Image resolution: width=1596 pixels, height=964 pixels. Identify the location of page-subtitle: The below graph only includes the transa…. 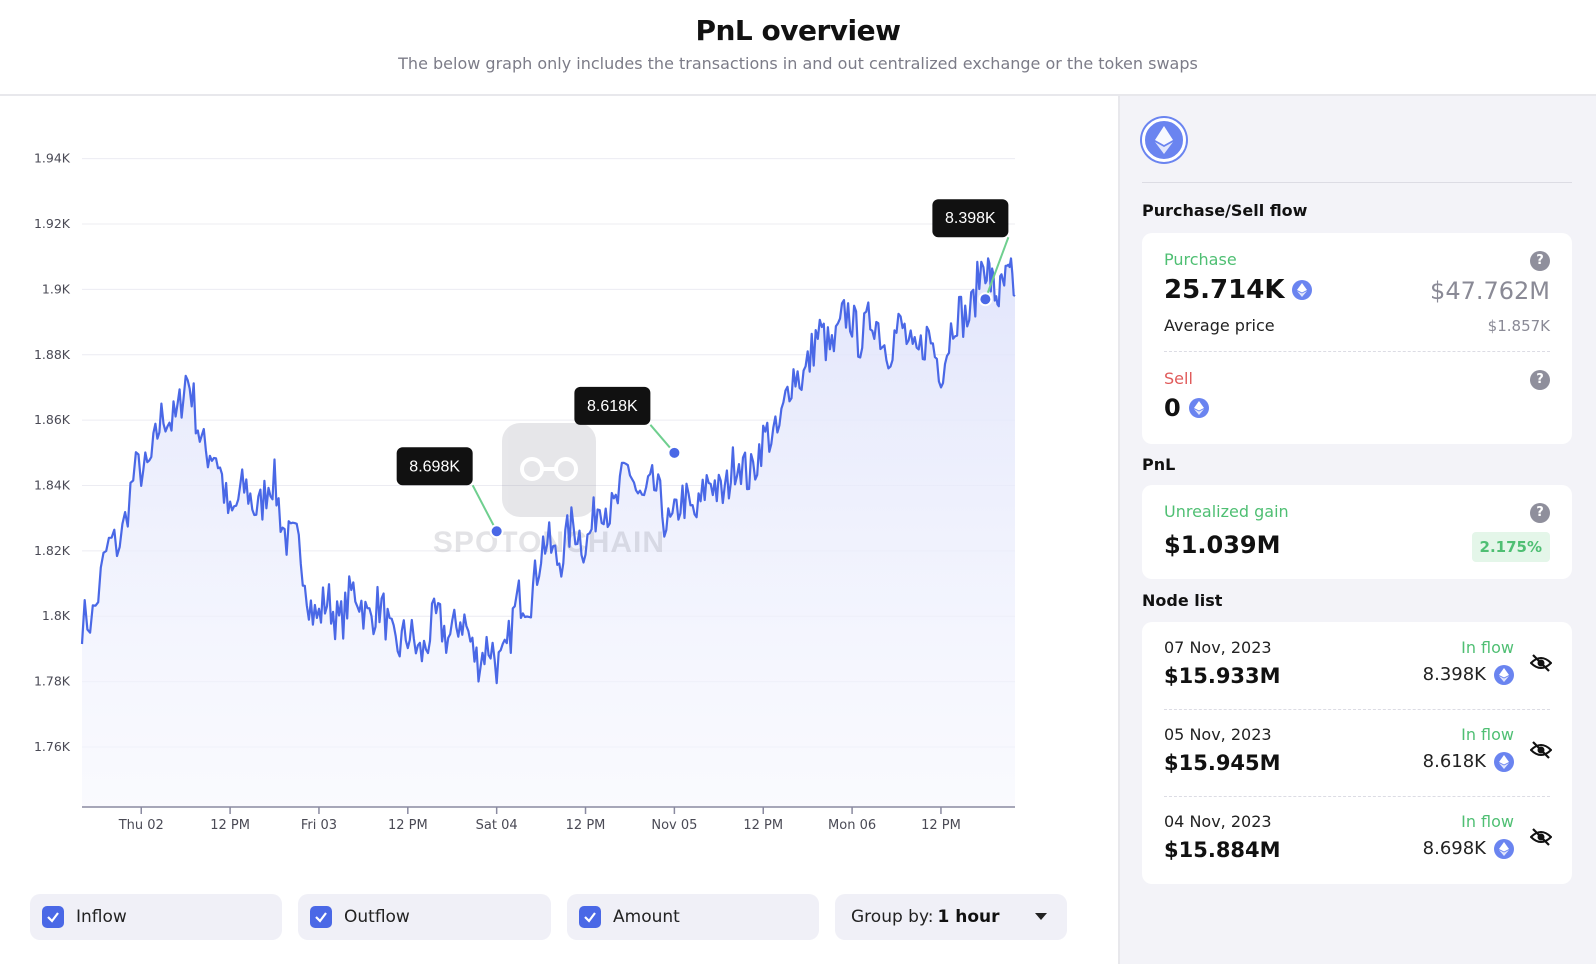
(798, 63).